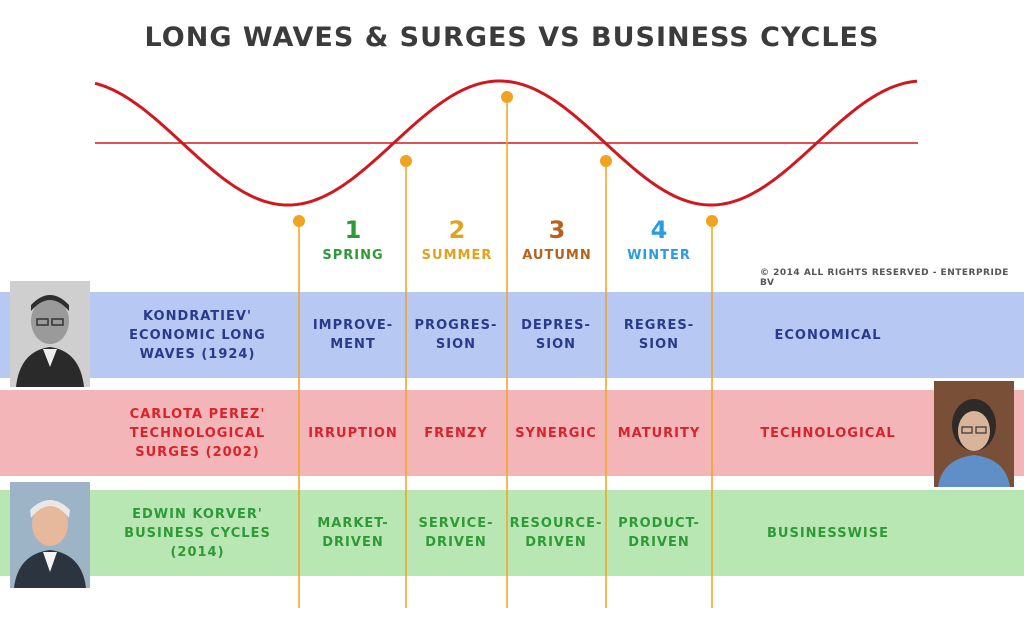  What do you see at coordinates (505, 159) in the screenshot?
I see `marker-dots` at bounding box center [505, 159].